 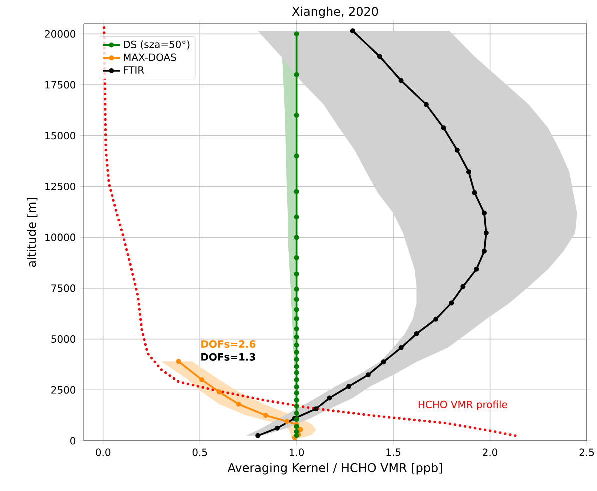 I want to click on annotation: DOFs=1.3, so click(x=229, y=357).